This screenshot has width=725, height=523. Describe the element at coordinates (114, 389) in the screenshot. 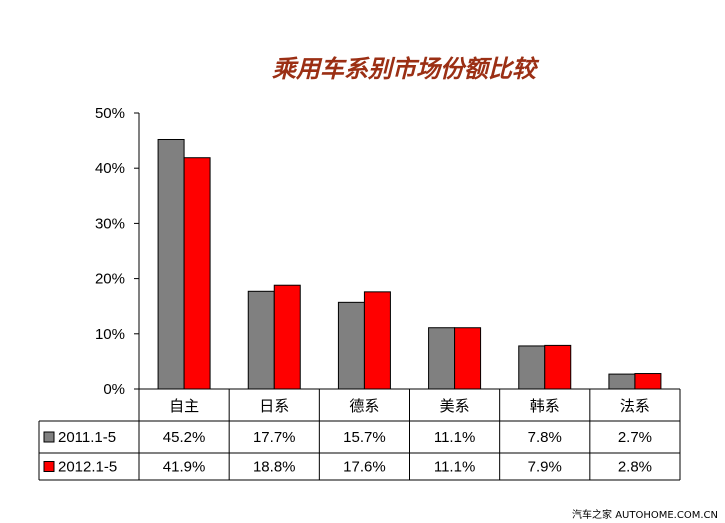

I see `y-tick-label: 0%` at that location.